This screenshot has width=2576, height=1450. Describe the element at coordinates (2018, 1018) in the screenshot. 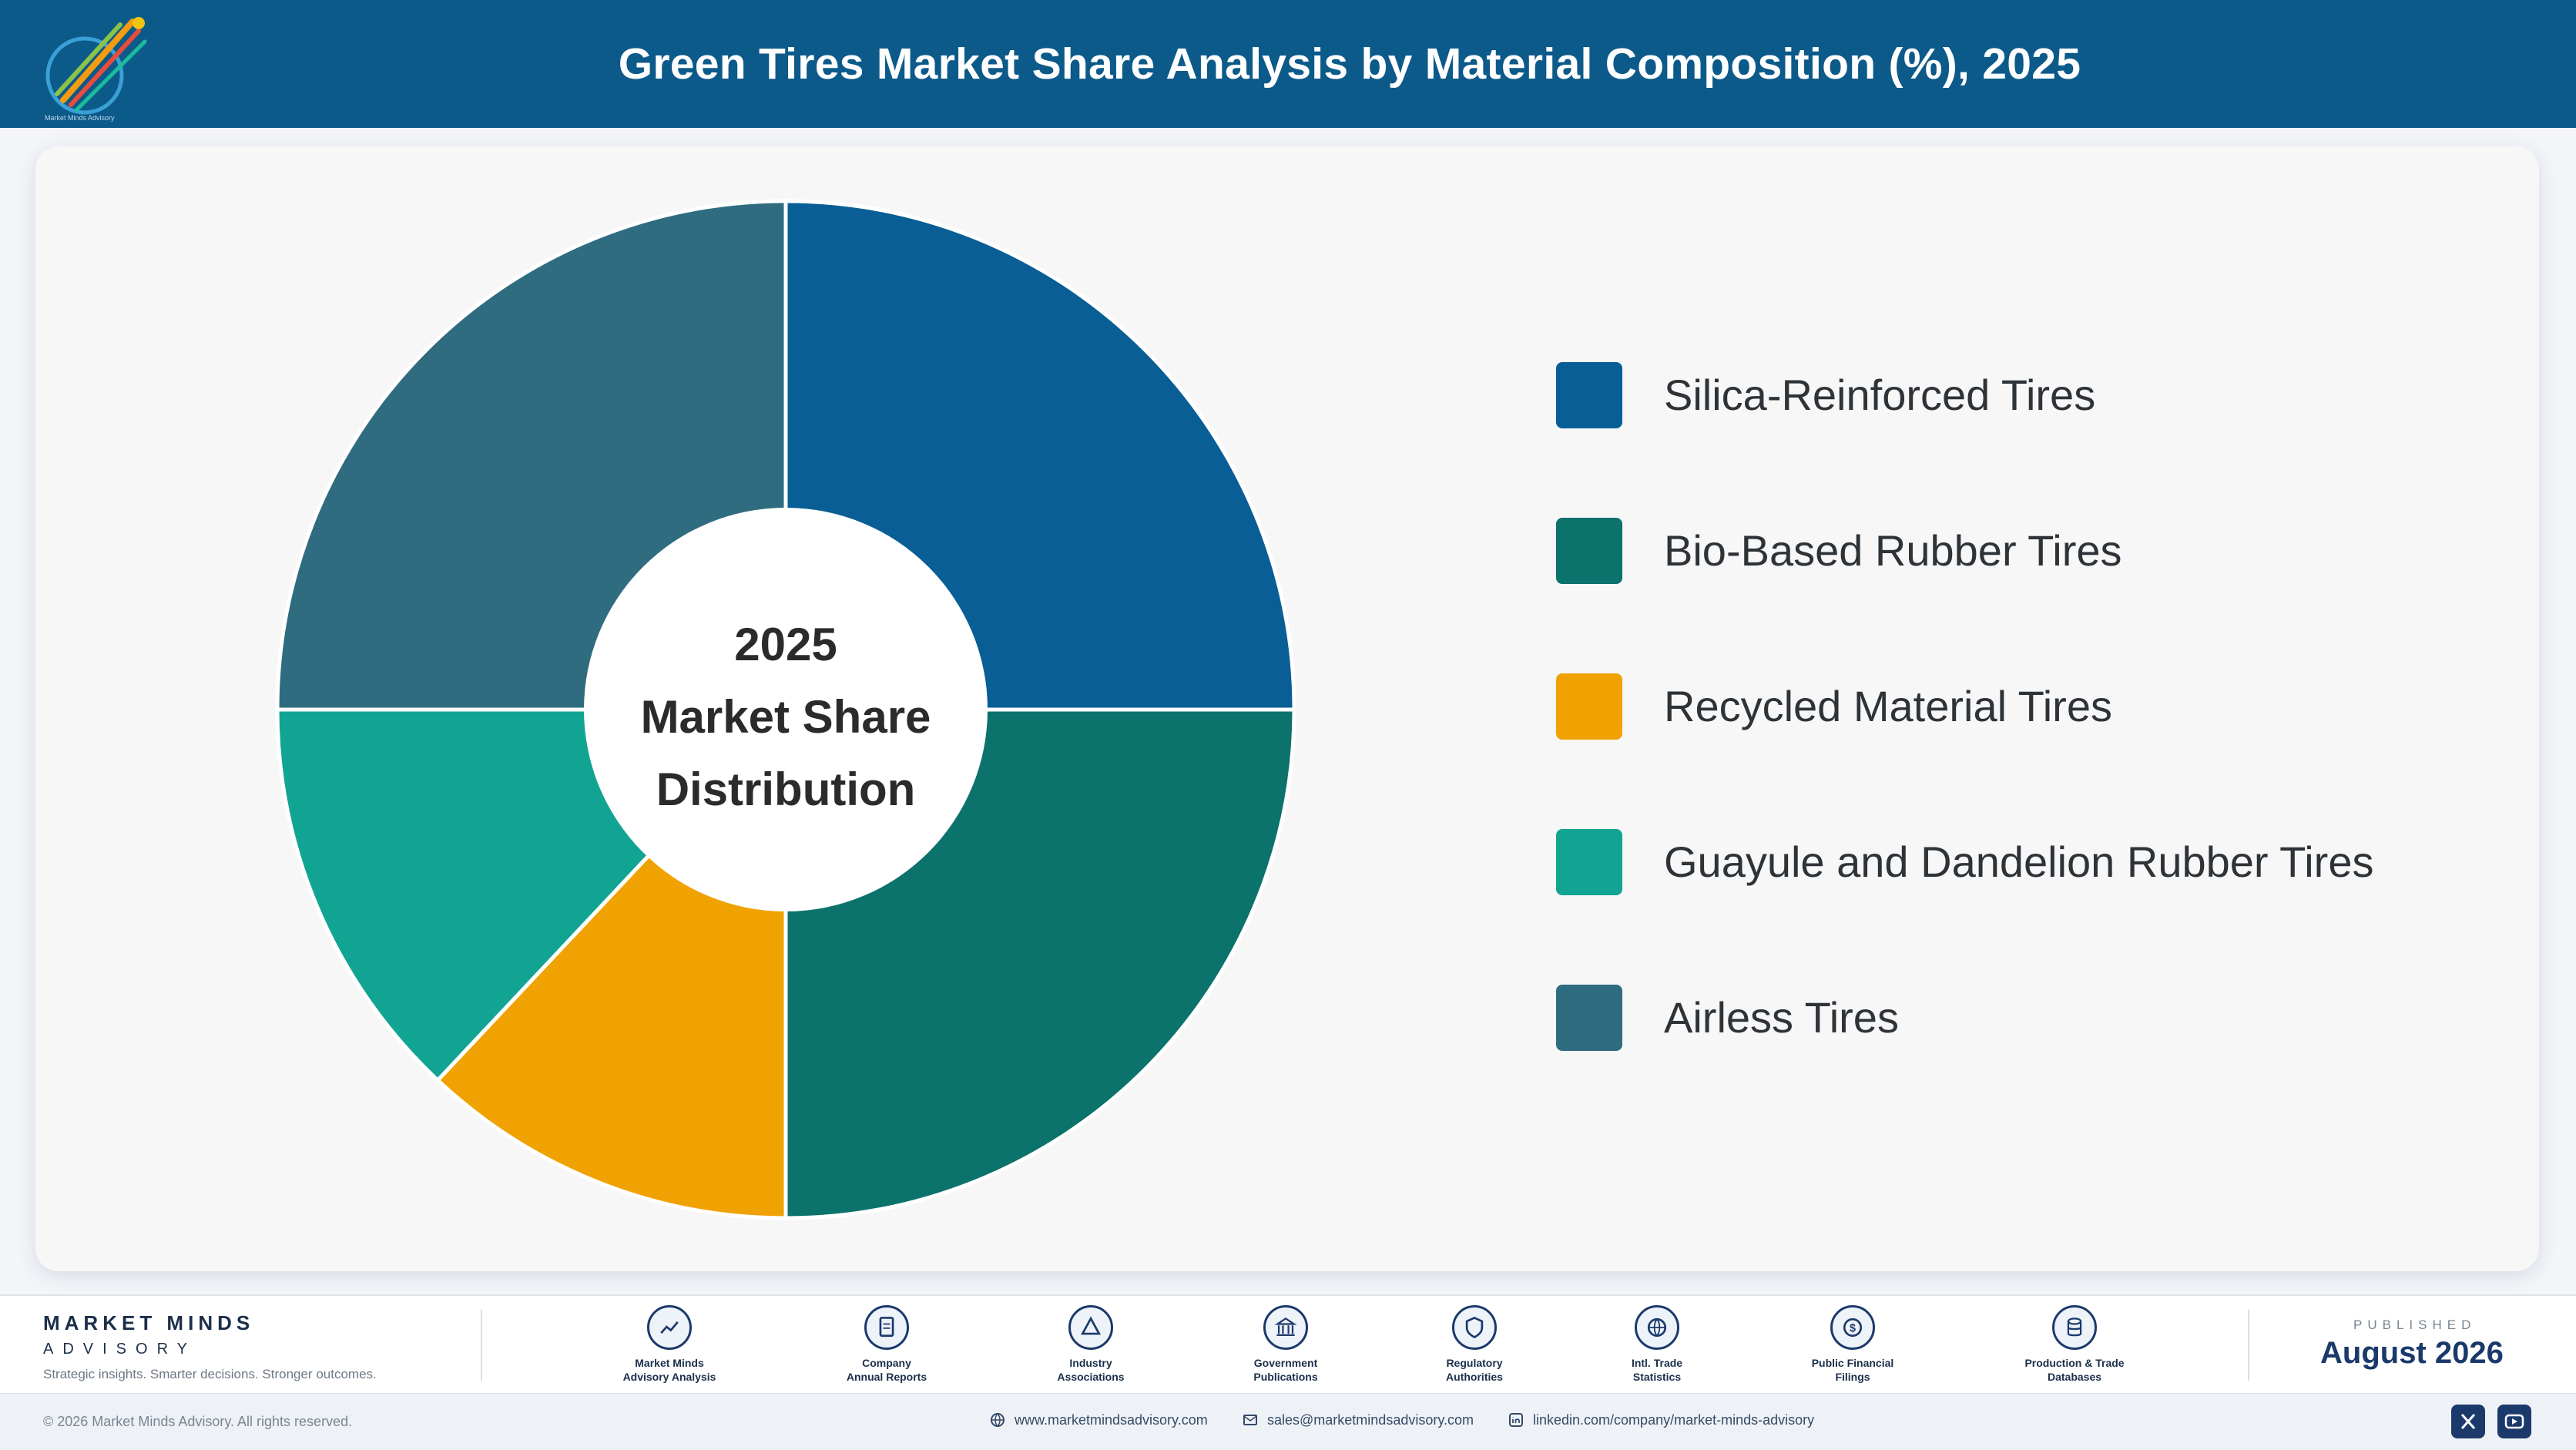

I see `legend-item: Airless Tires` at that location.